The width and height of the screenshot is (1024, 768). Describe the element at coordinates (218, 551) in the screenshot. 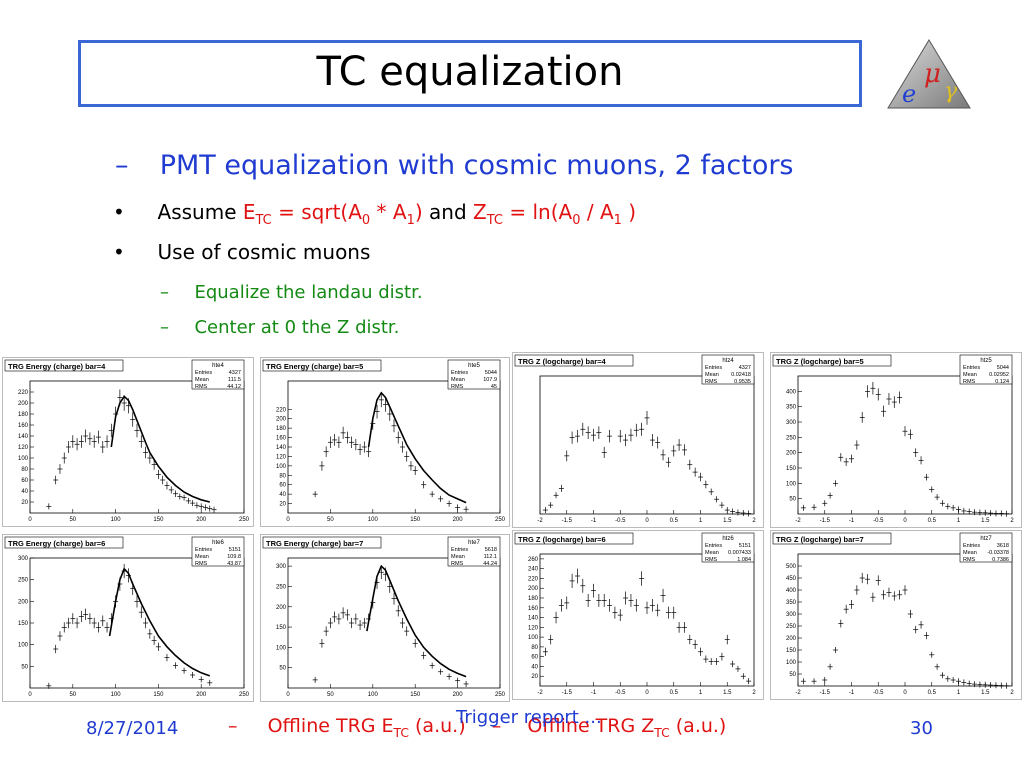

I see `stats-box` at that location.